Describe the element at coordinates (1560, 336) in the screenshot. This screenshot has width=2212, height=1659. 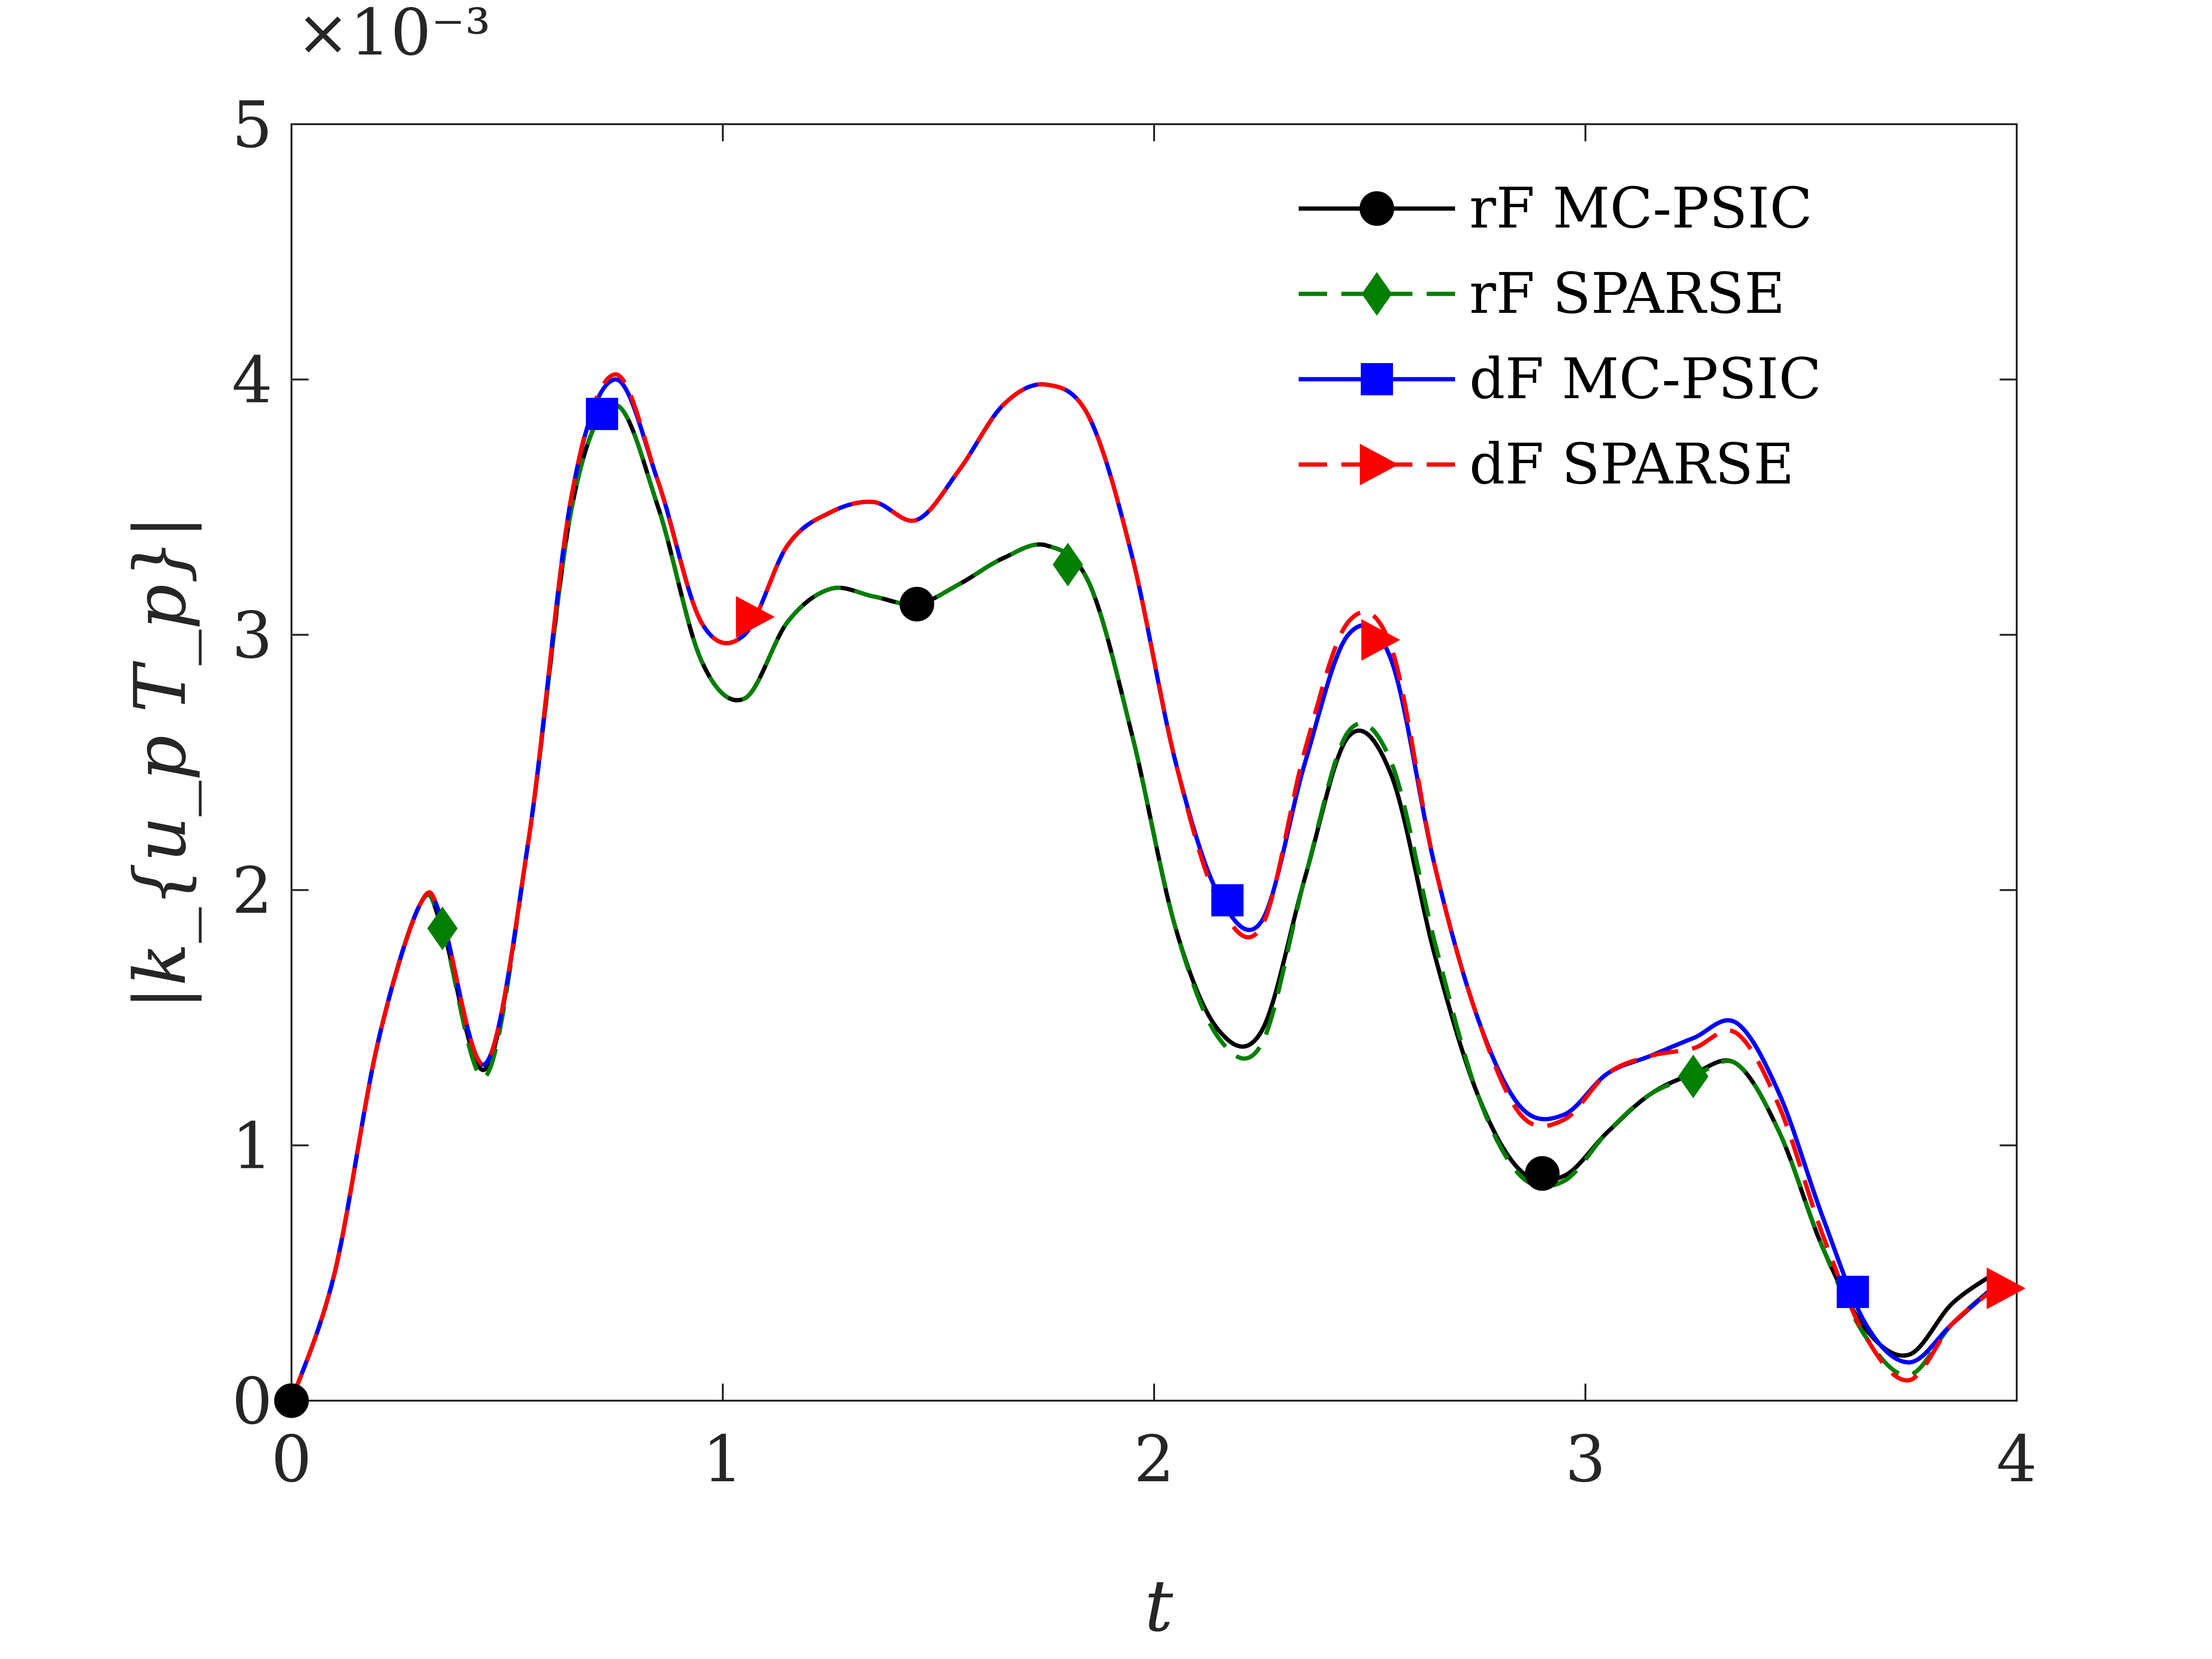
I see `legend: rF MC-PSIC rF SPARSE dF MC-PSIC dF SPARSE` at that location.